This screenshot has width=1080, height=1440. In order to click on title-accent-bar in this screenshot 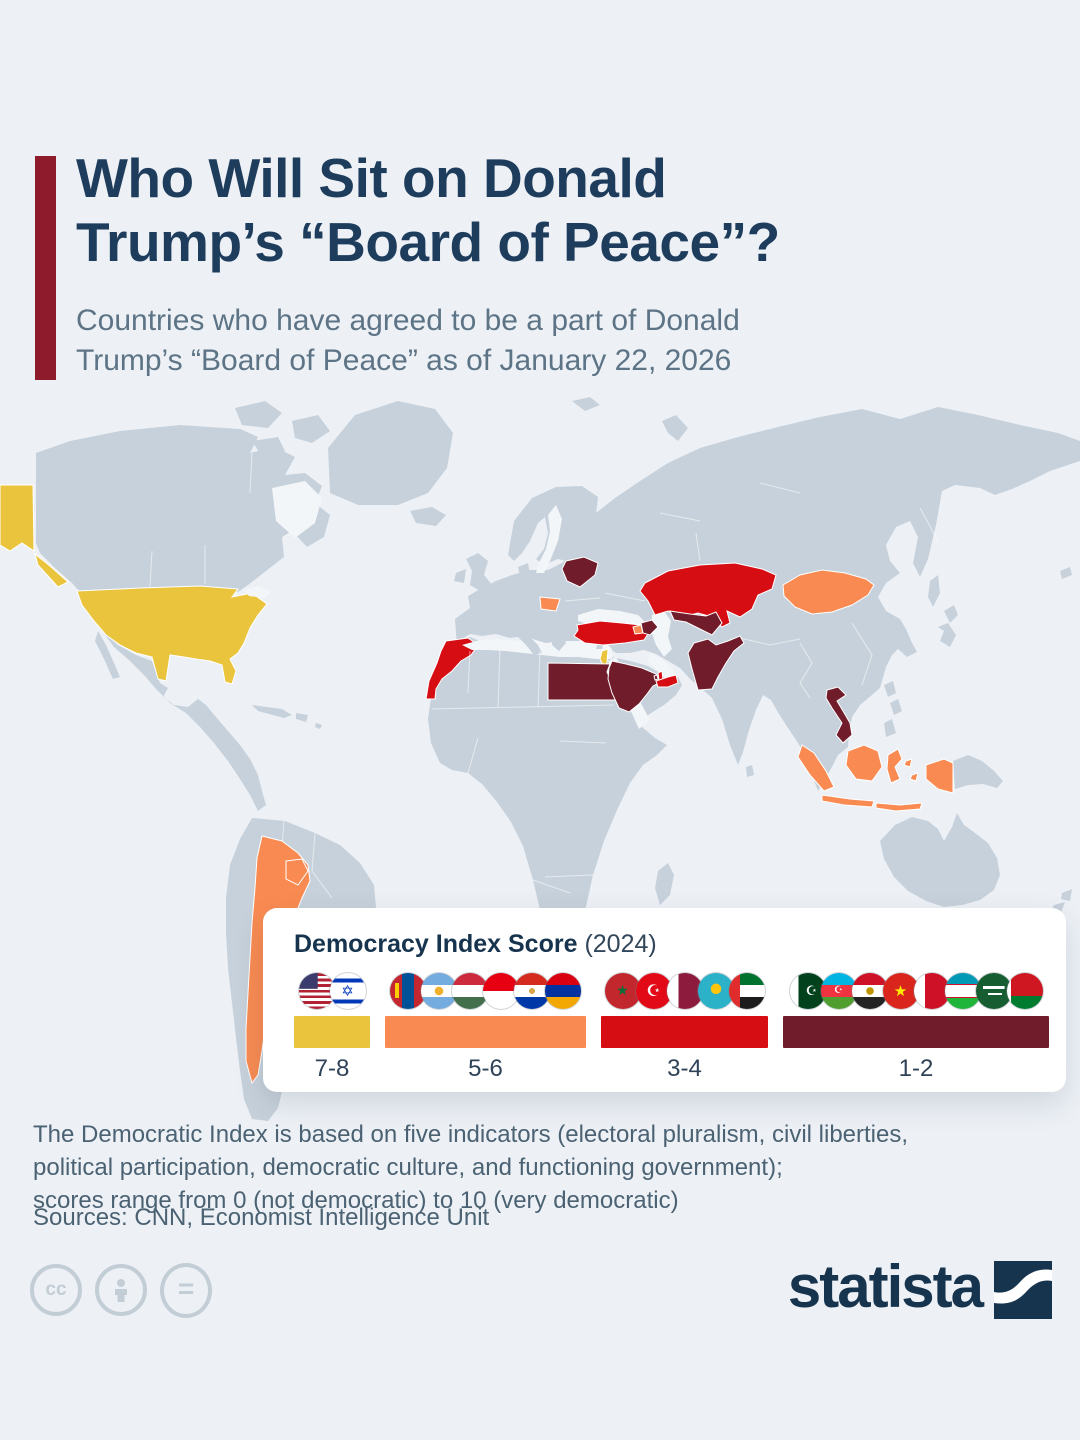, I will do `click(45, 268)`.